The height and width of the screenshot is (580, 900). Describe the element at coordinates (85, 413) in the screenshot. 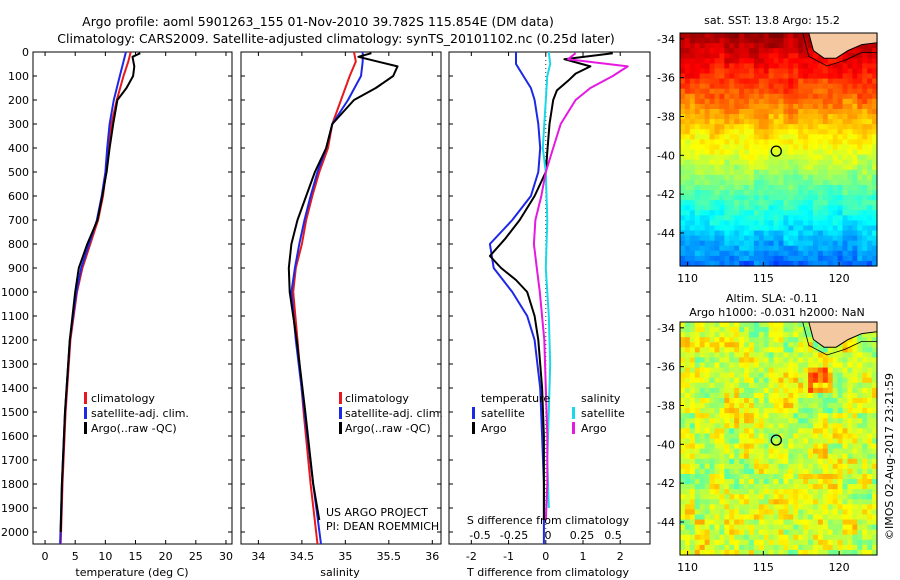

I see `legend-swatch-satellite` at that location.